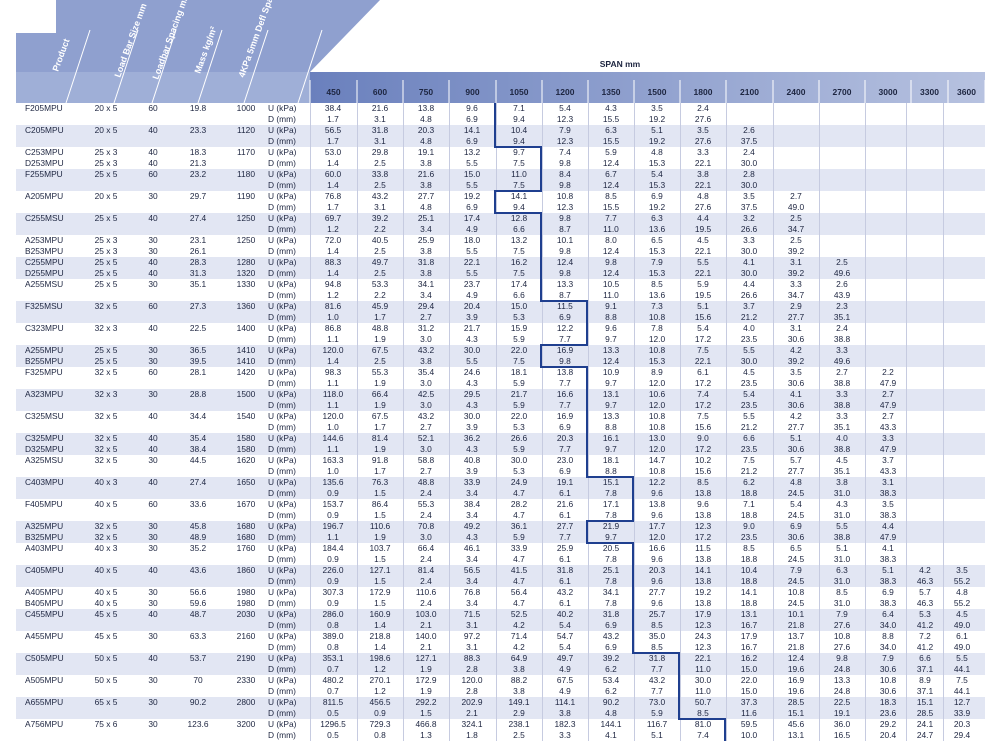  I want to click on deflection-value: 8.7, so click(565, 229).